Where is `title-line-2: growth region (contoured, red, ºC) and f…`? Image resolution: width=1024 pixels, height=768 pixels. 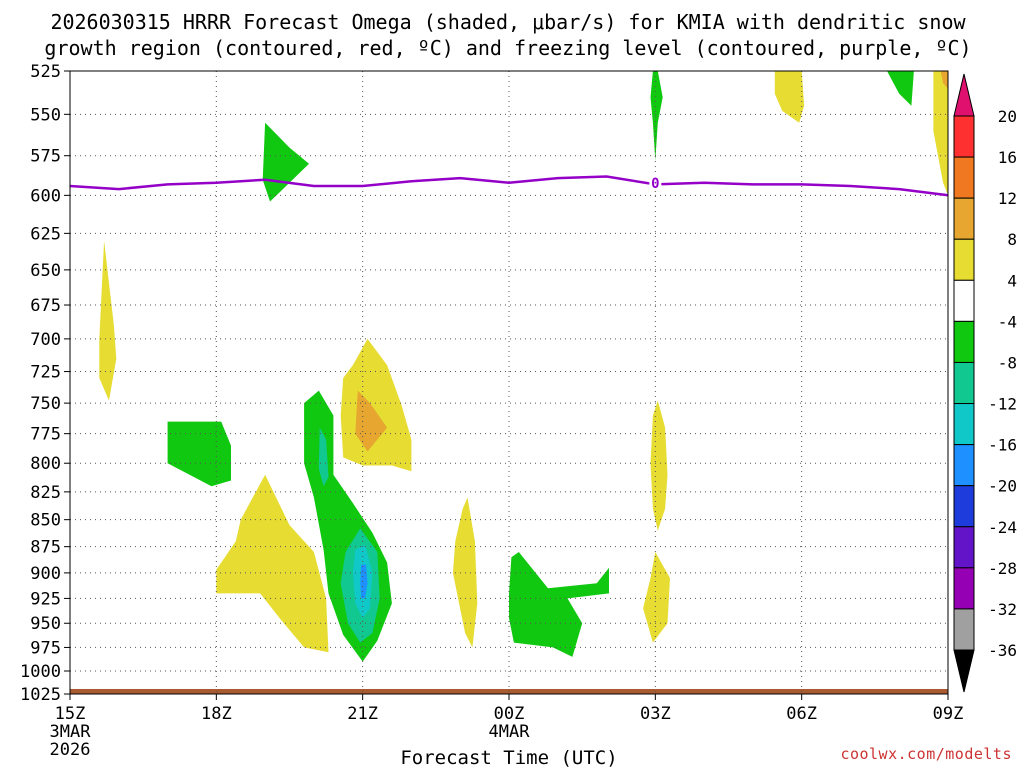 title-line-2: growth region (contoured, red, ºC) and f… is located at coordinates (507, 48).